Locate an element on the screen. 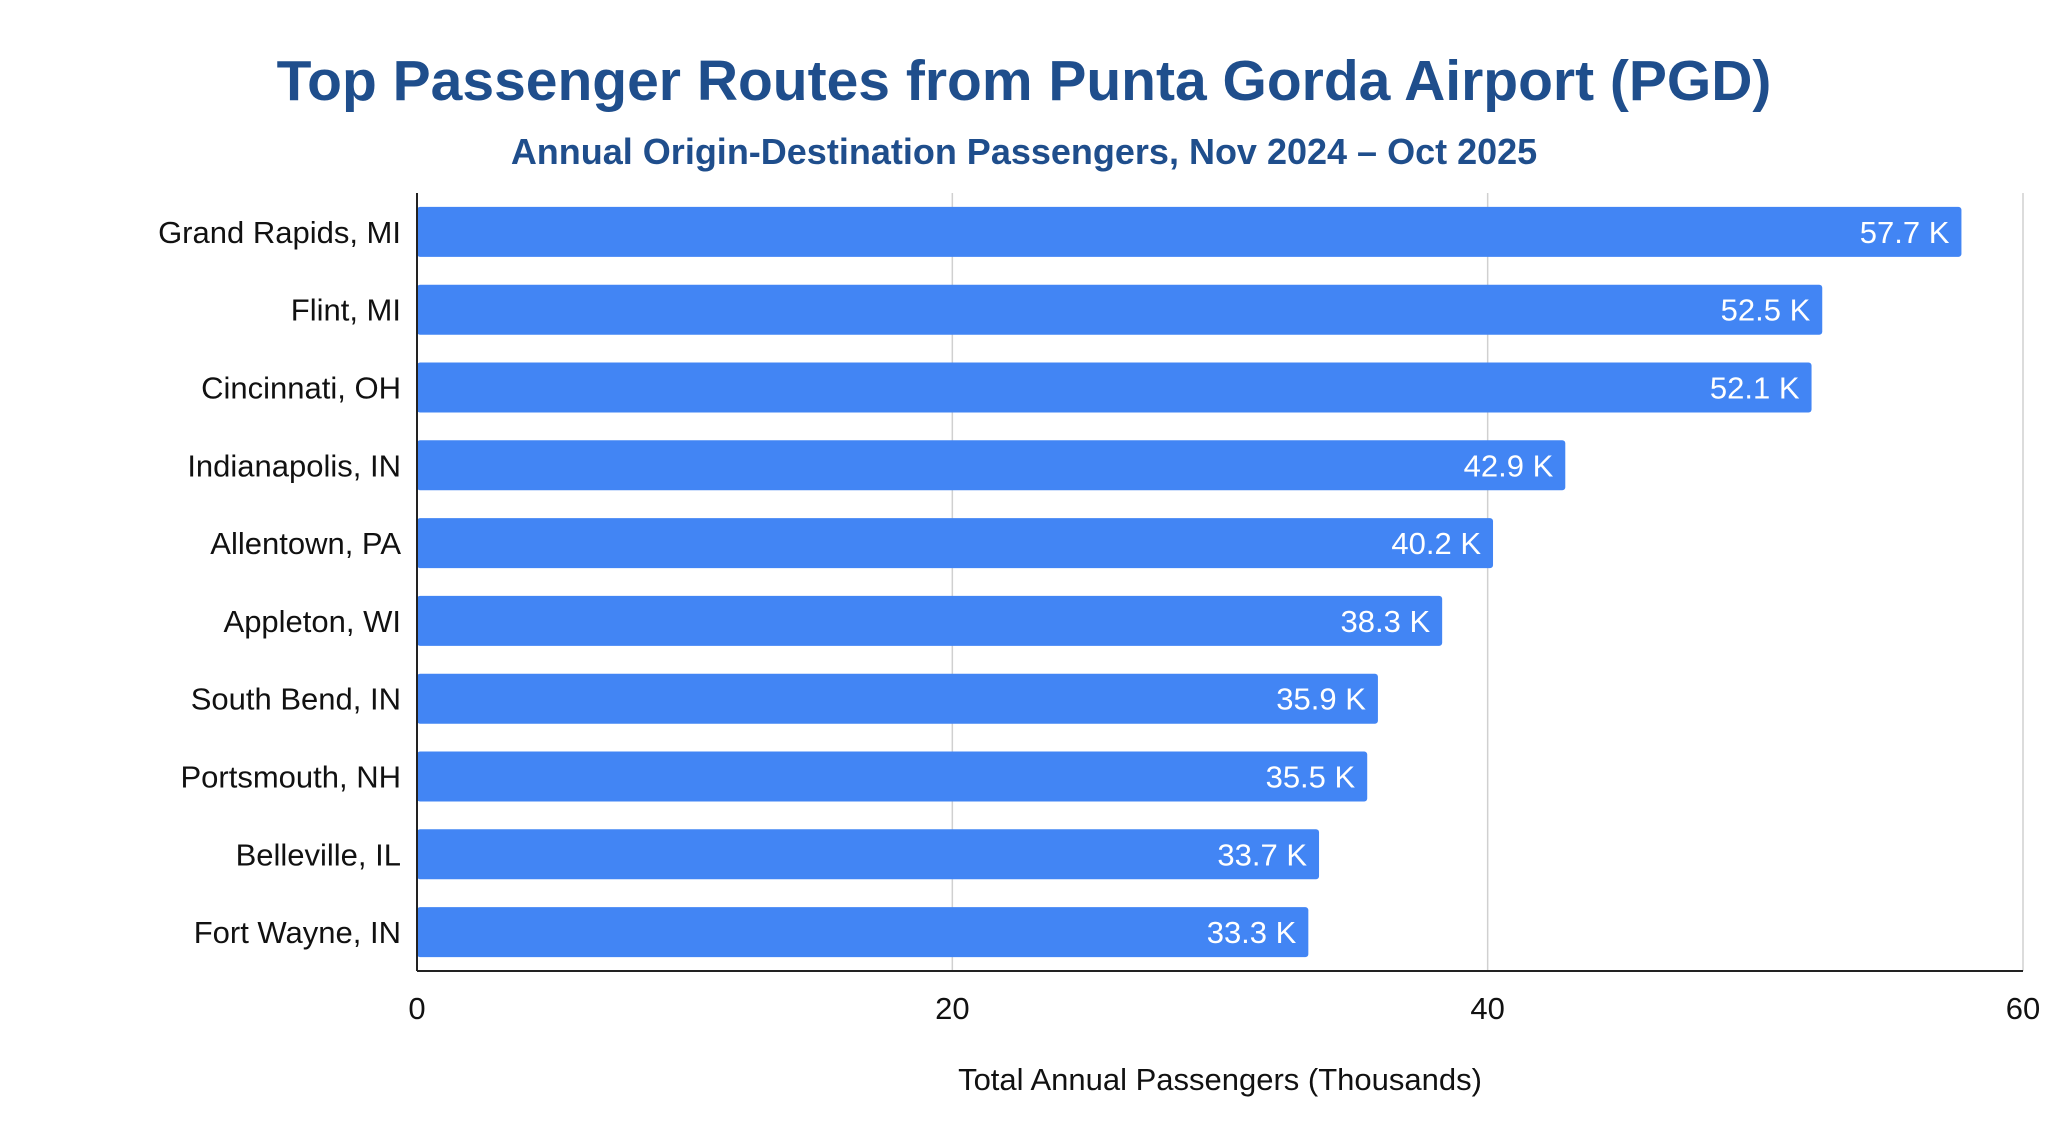 The width and height of the screenshot is (2048, 1124). data-label: 35.9 K is located at coordinates (1321, 699).